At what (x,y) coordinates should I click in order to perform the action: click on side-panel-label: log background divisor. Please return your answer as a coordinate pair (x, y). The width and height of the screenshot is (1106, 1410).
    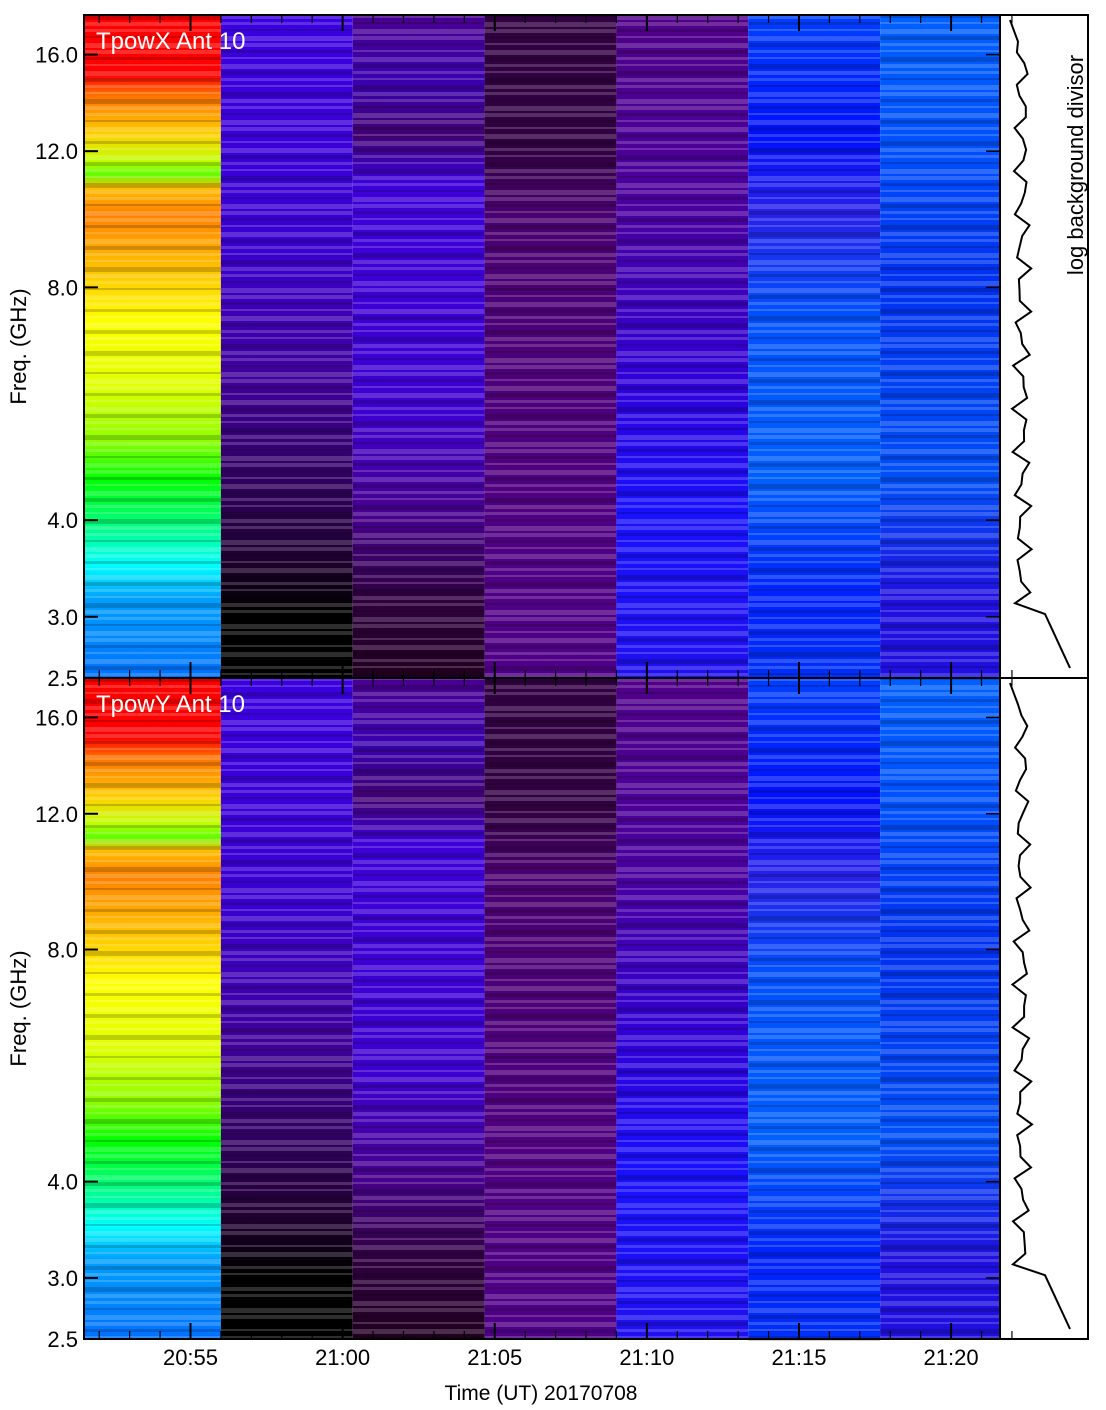
    Looking at the image, I should click on (1075, 165).